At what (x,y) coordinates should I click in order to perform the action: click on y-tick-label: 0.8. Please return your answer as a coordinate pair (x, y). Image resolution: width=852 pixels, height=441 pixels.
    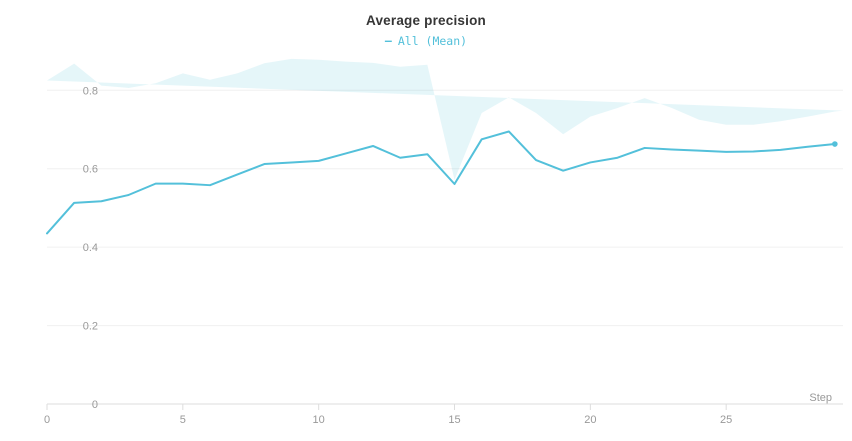
    Looking at the image, I should click on (90, 91).